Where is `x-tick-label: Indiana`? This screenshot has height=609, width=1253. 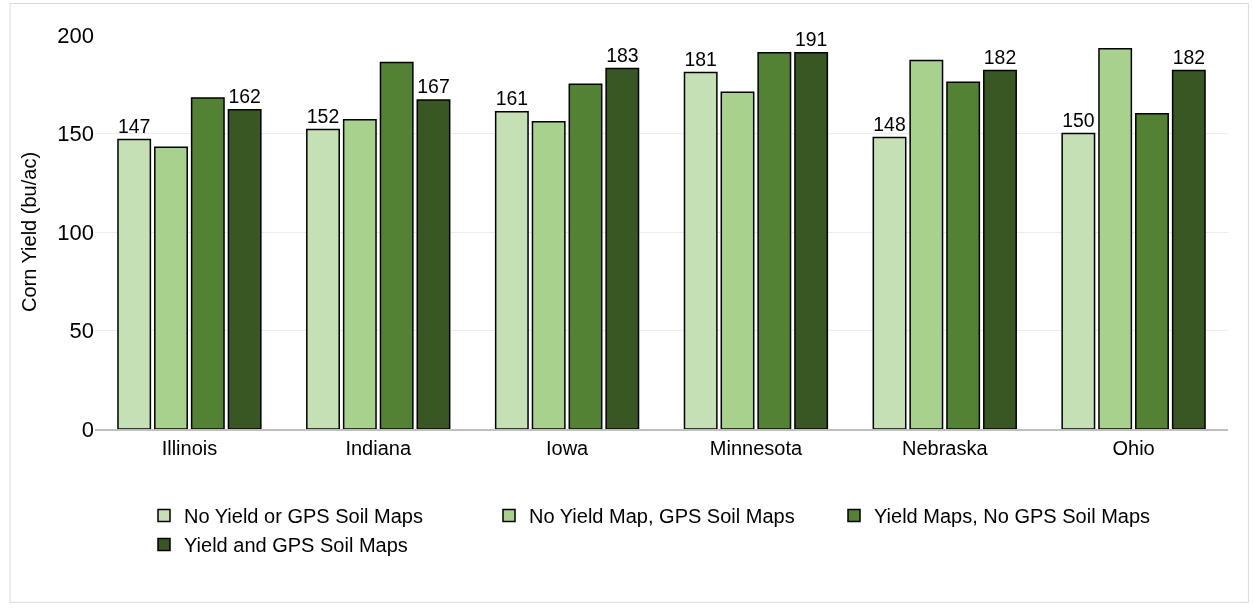 x-tick-label: Indiana is located at coordinates (378, 447).